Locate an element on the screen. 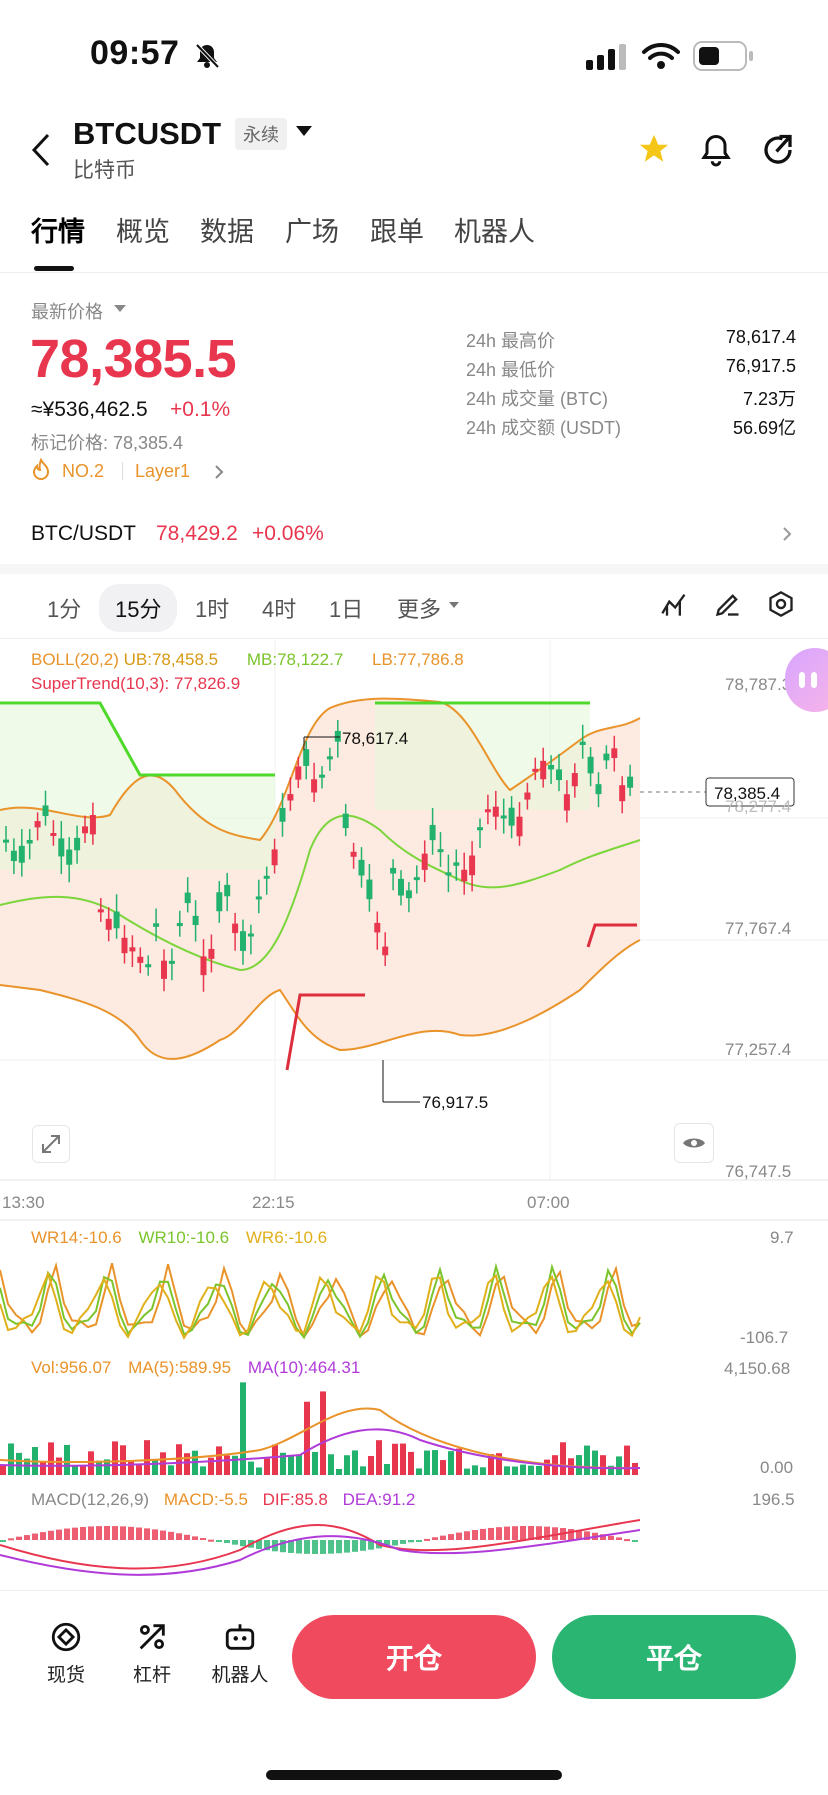 The height and width of the screenshot is (1795, 828). pair-row: BTC/USDT 78,429.2 +0.06% is located at coordinates (414, 532).